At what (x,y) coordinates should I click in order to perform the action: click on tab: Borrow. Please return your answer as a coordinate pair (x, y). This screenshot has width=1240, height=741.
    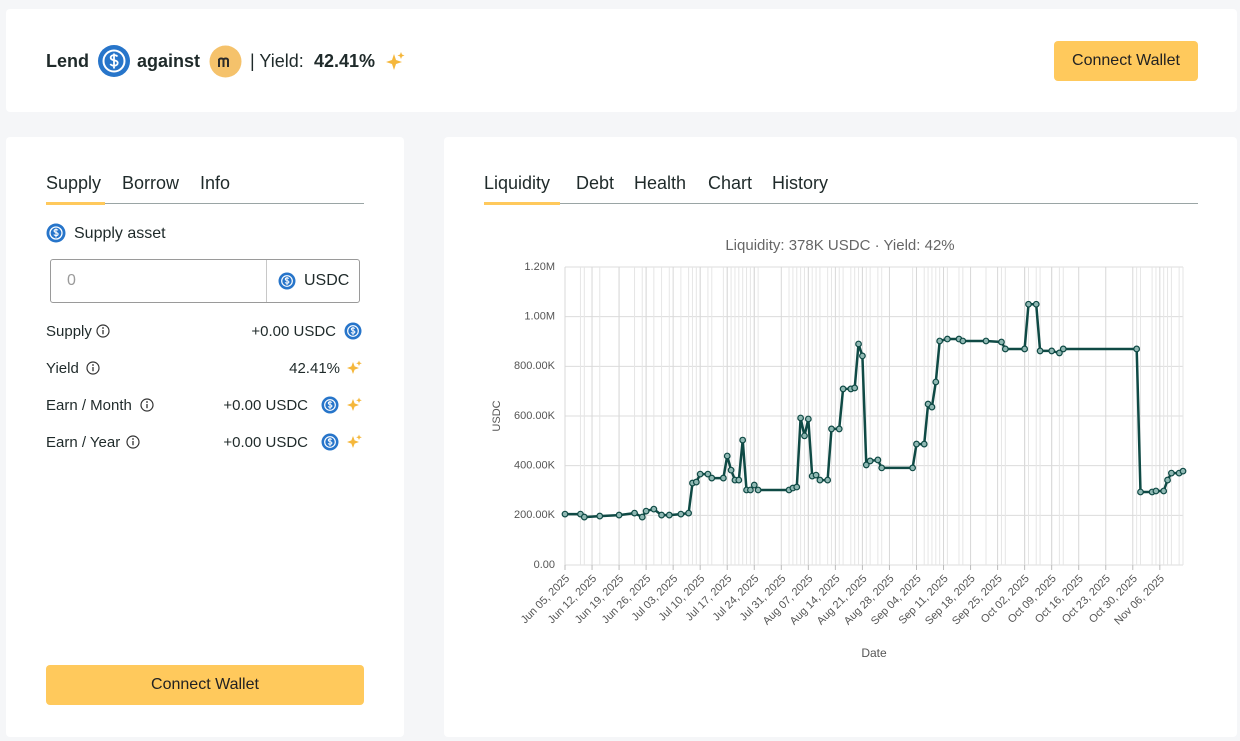
    Looking at the image, I should click on (151, 183).